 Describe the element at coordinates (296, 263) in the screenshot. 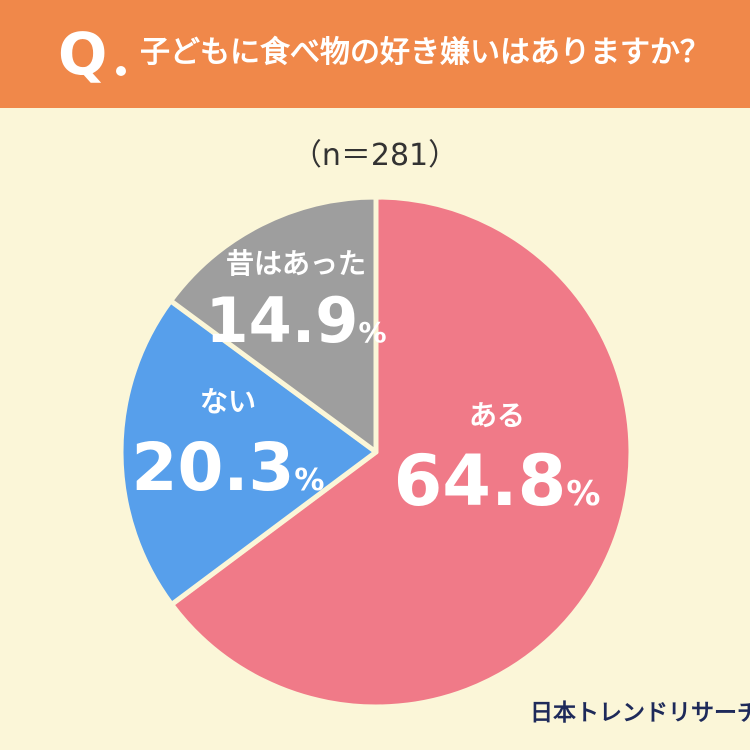

I see `slice-label-3: 昔はあった` at that location.